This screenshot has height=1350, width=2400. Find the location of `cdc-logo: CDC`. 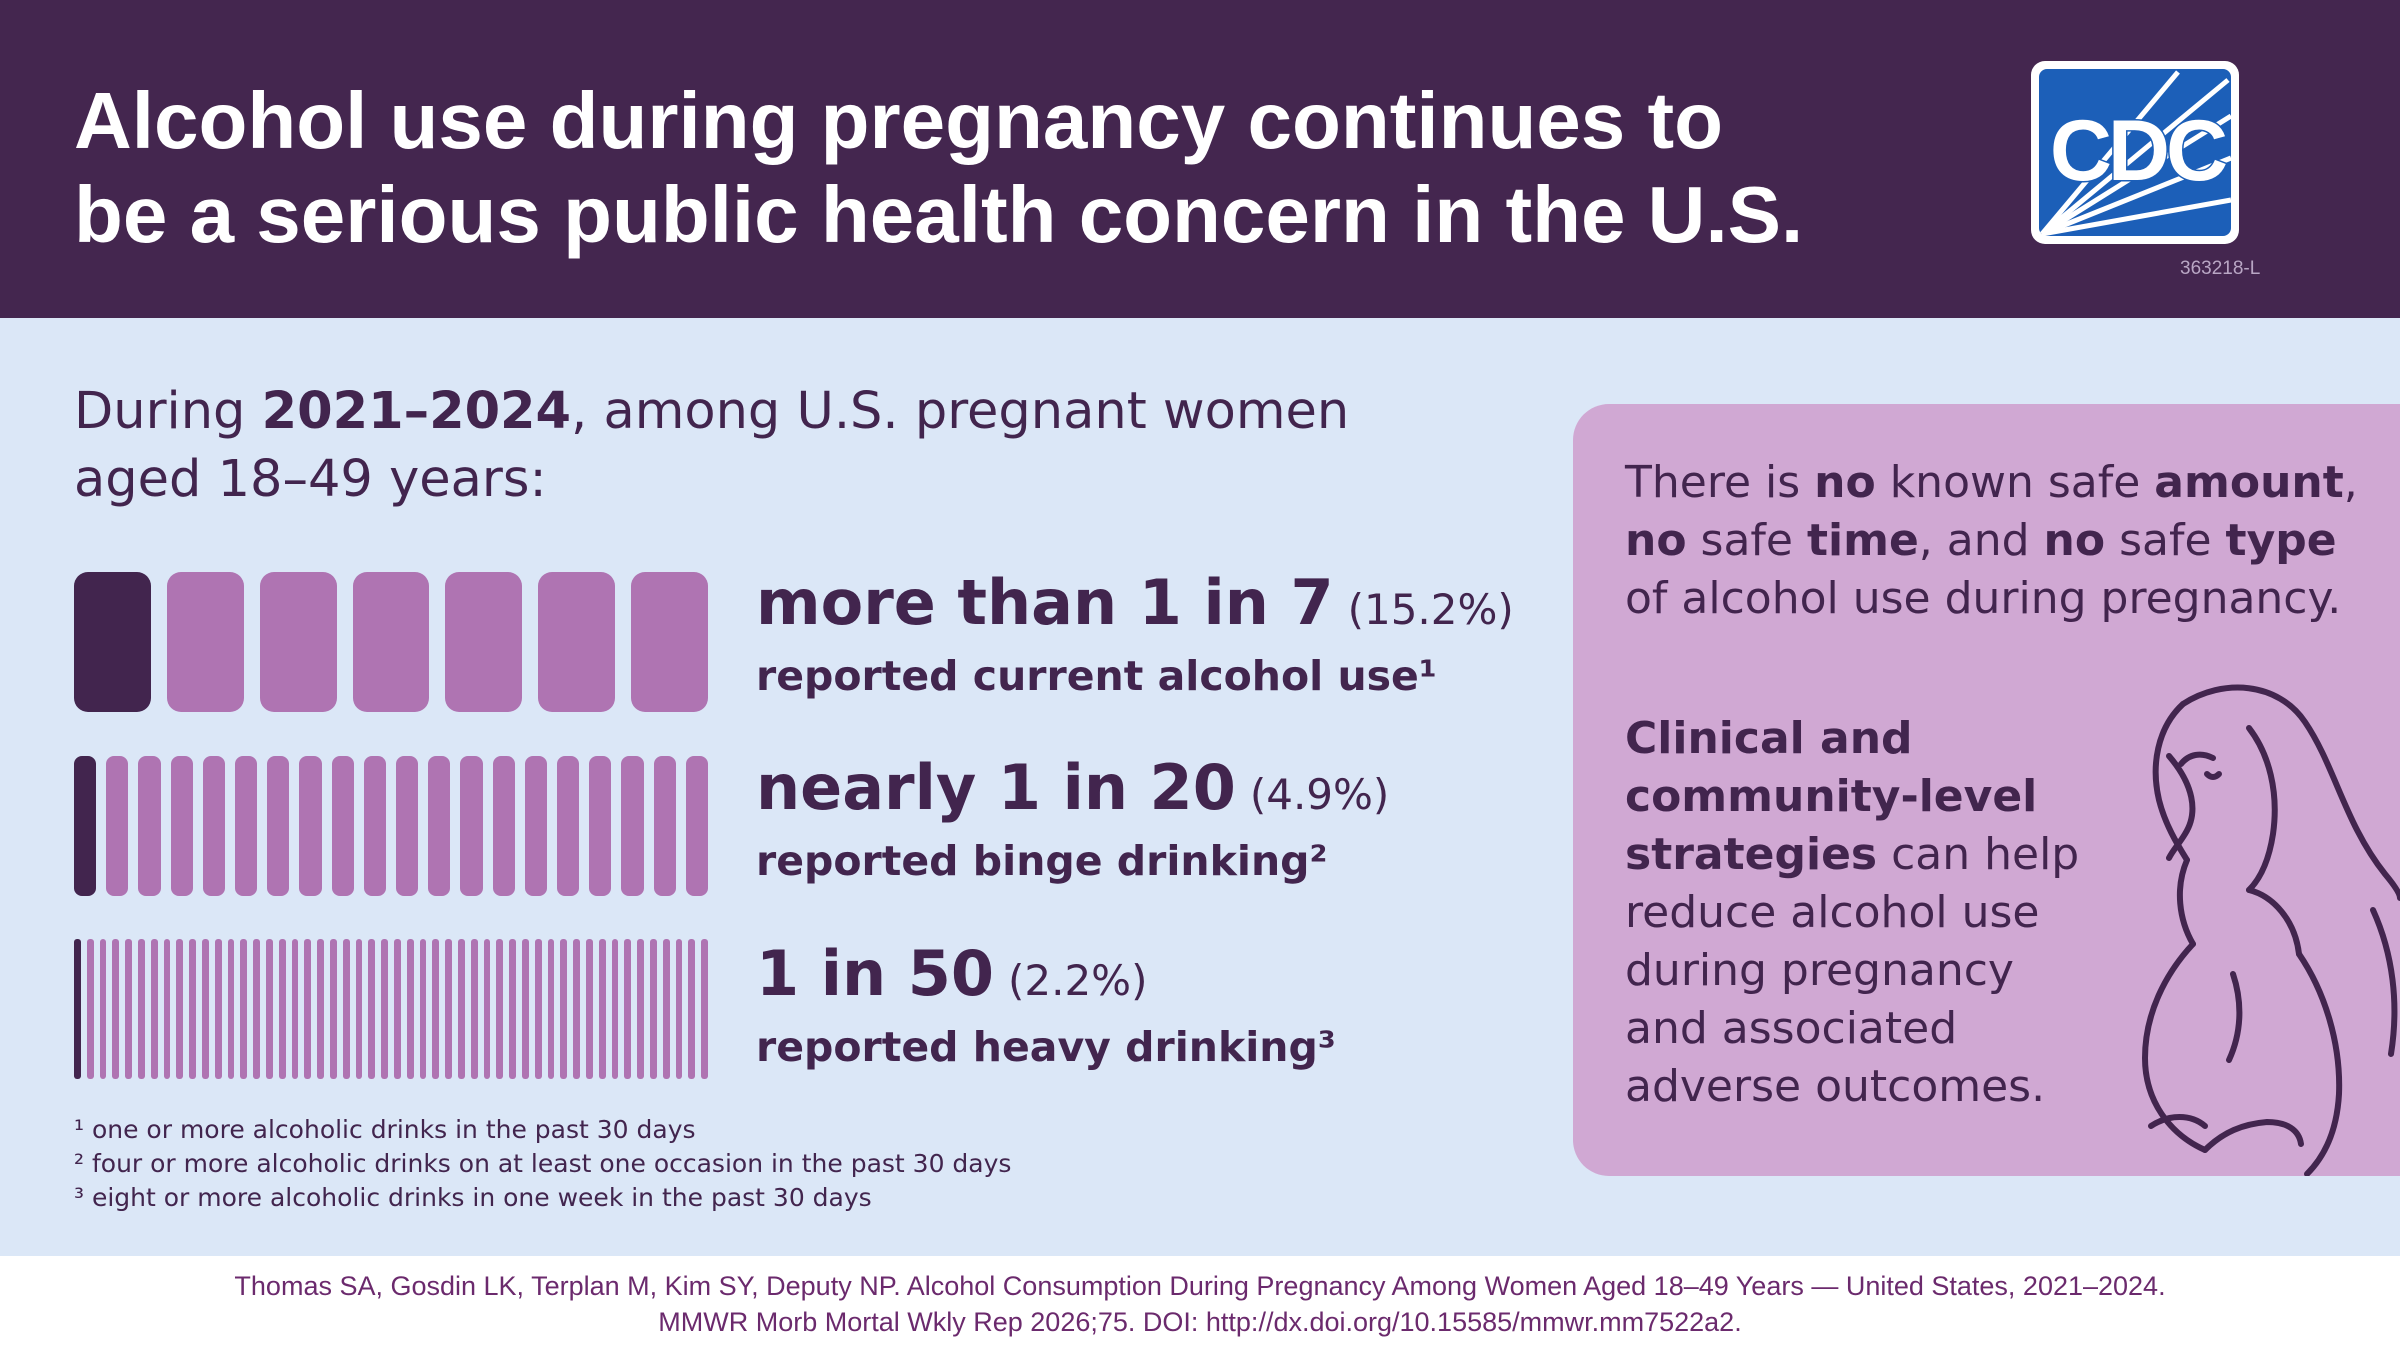

cdc-logo: CDC is located at coordinates (2135, 152).